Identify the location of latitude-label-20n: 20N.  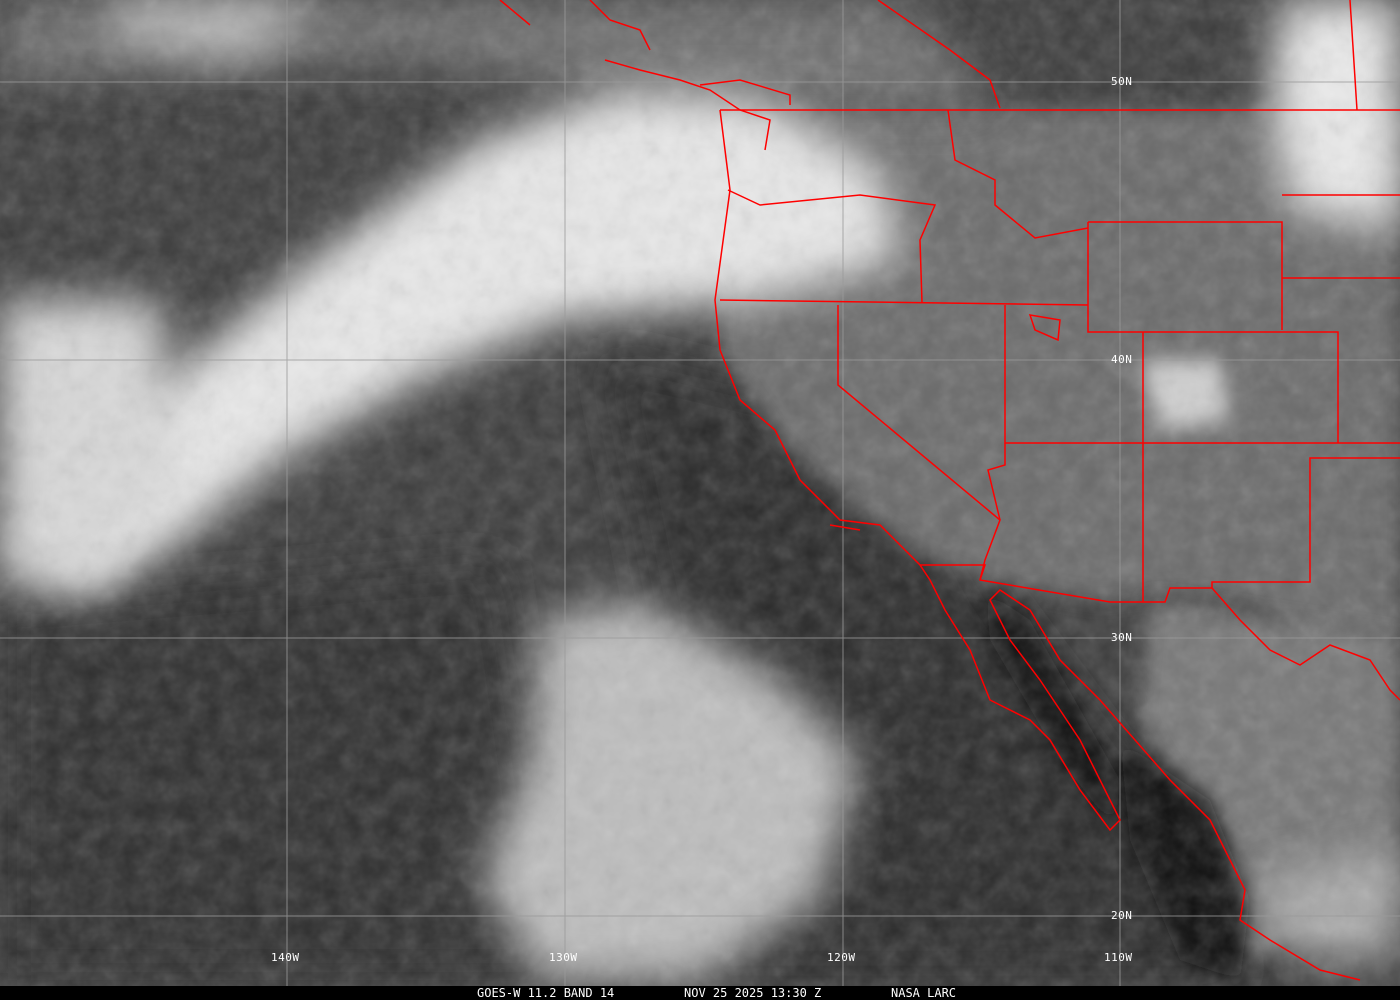
(1122, 915).